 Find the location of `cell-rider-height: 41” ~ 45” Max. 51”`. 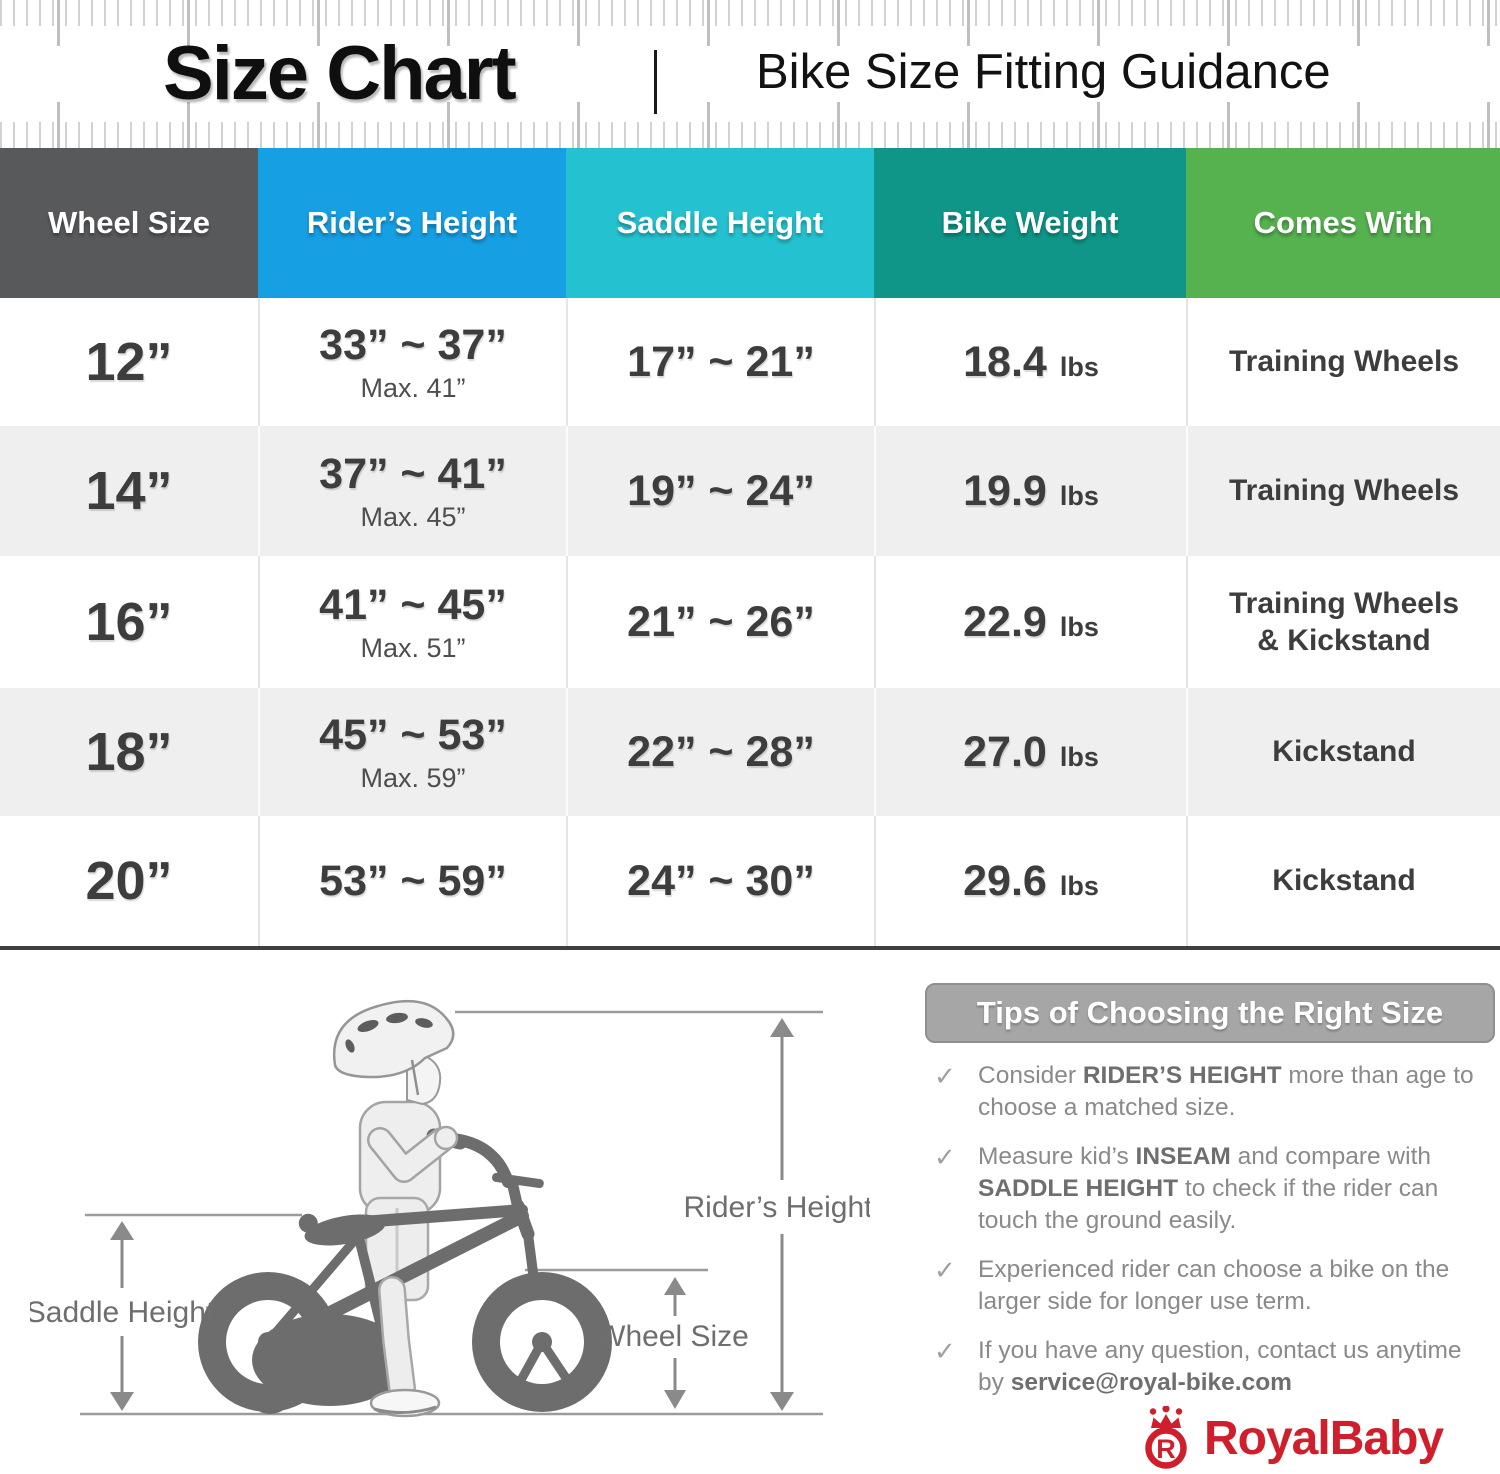

cell-rider-height: 41” ~ 45” Max. 51” is located at coordinates (412, 622).